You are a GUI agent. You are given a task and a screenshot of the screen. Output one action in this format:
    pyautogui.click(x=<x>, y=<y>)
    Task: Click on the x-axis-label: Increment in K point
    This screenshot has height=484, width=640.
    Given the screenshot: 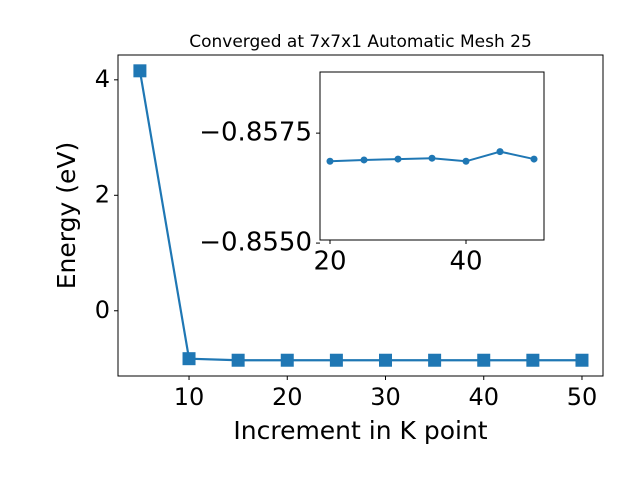 What is the action you would take?
    pyautogui.click(x=360, y=430)
    